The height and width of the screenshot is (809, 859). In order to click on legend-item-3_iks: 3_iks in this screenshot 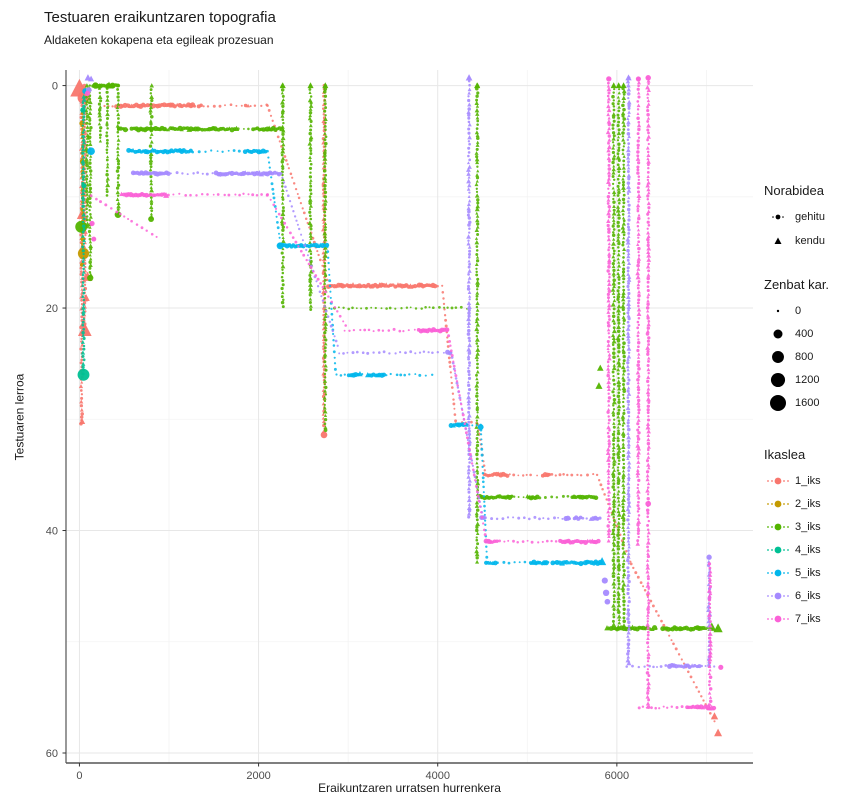, I will do `click(792, 526)`.